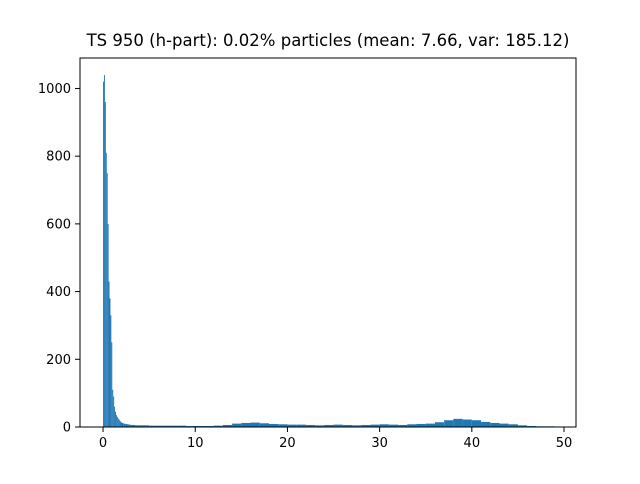 The image size is (640, 484). Describe the element at coordinates (67, 428) in the screenshot. I see `y-tick-label: 0` at that location.